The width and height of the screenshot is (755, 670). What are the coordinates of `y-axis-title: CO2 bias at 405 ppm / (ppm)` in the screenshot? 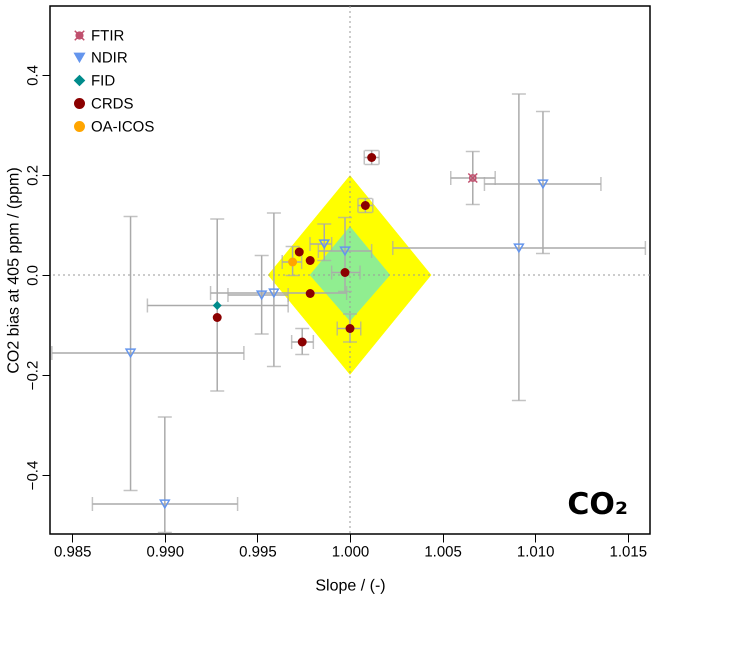 It's located at (14, 270).